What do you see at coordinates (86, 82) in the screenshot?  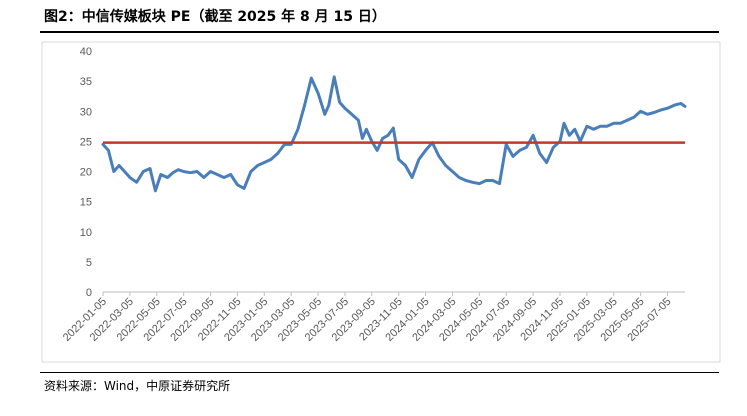 I see `y-tick-label: 35` at bounding box center [86, 82].